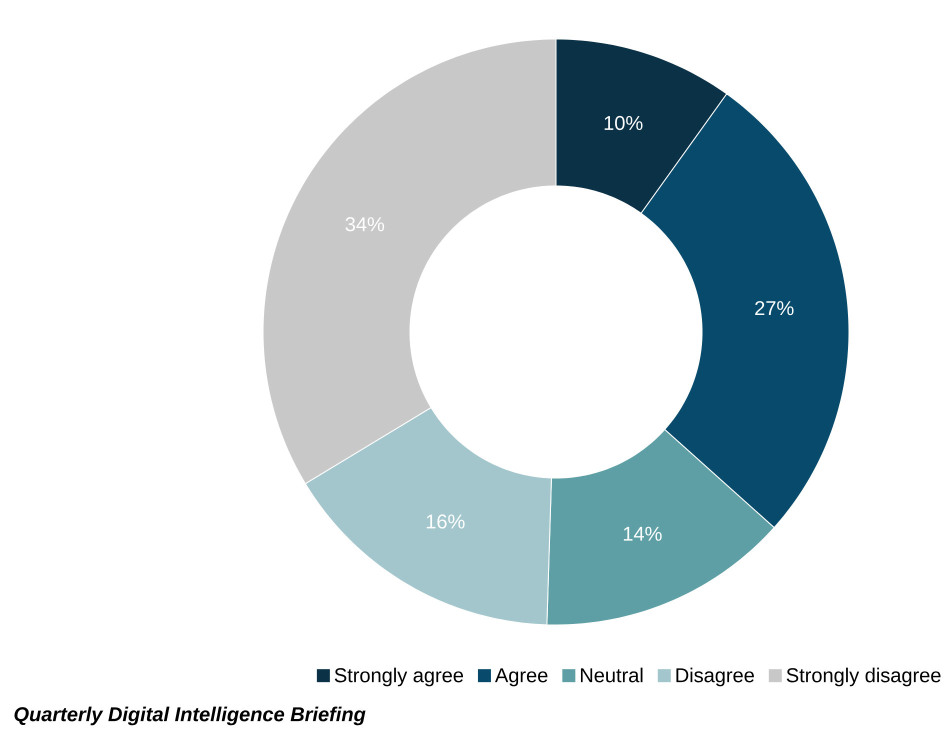 Image resolution: width=950 pixels, height=736 pixels. What do you see at coordinates (445, 521) in the screenshot?
I see `data-label: 16%` at bounding box center [445, 521].